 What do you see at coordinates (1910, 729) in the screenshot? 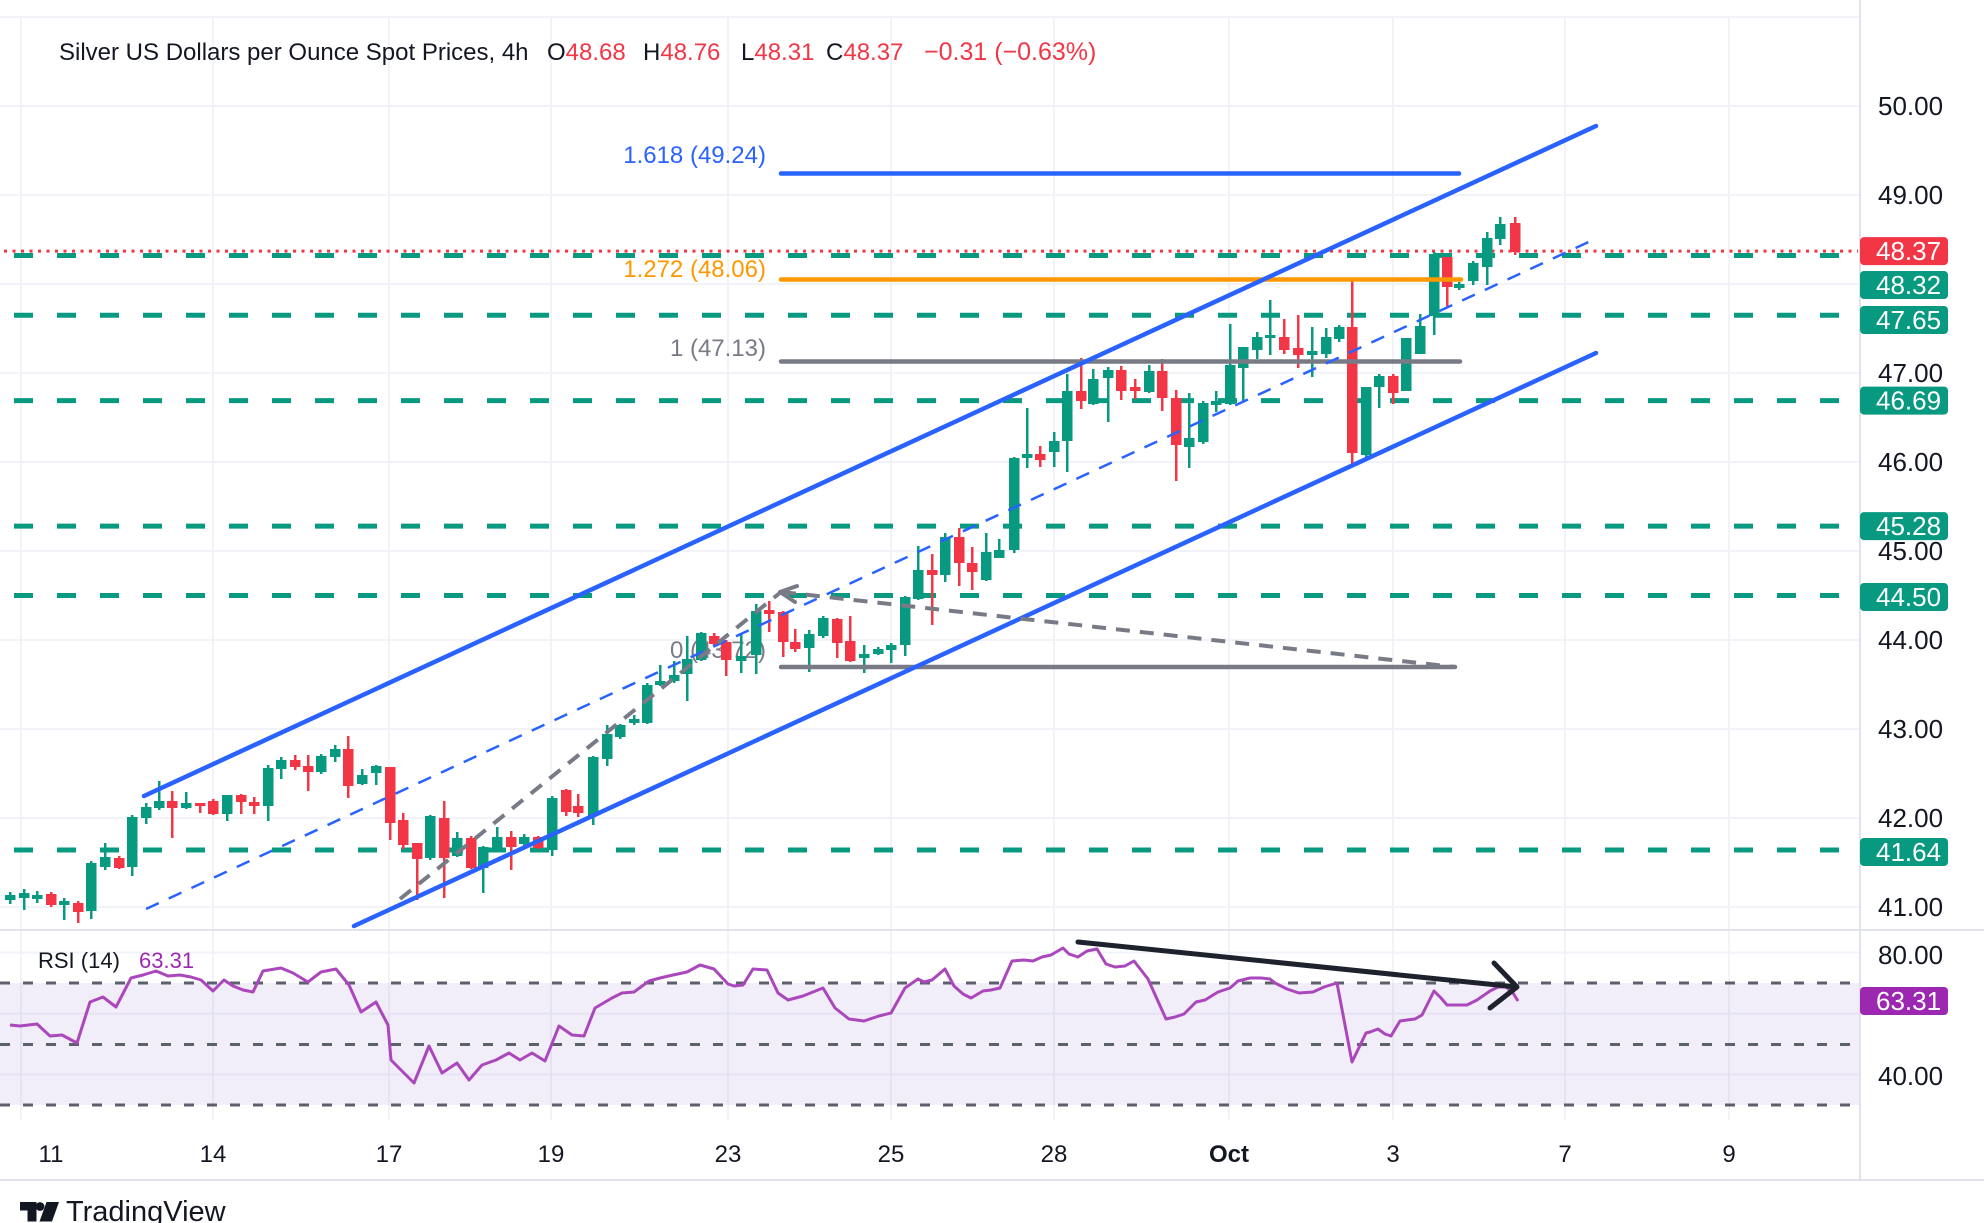
I see `svg-text: 43.00` at bounding box center [1910, 729].